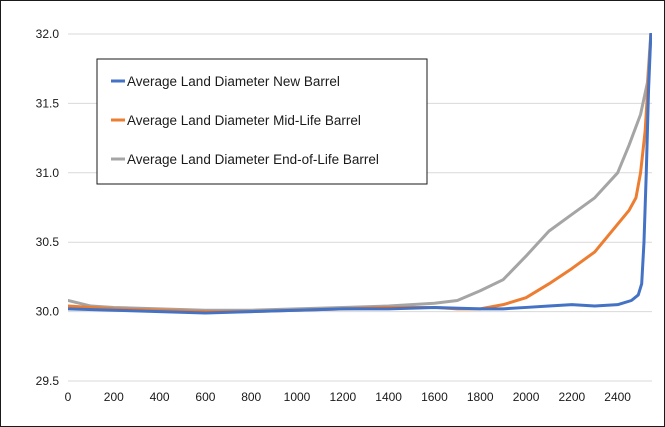 This screenshot has width=665, height=427. What do you see at coordinates (342, 397) in the screenshot?
I see `x-tick-label: 1200` at bounding box center [342, 397].